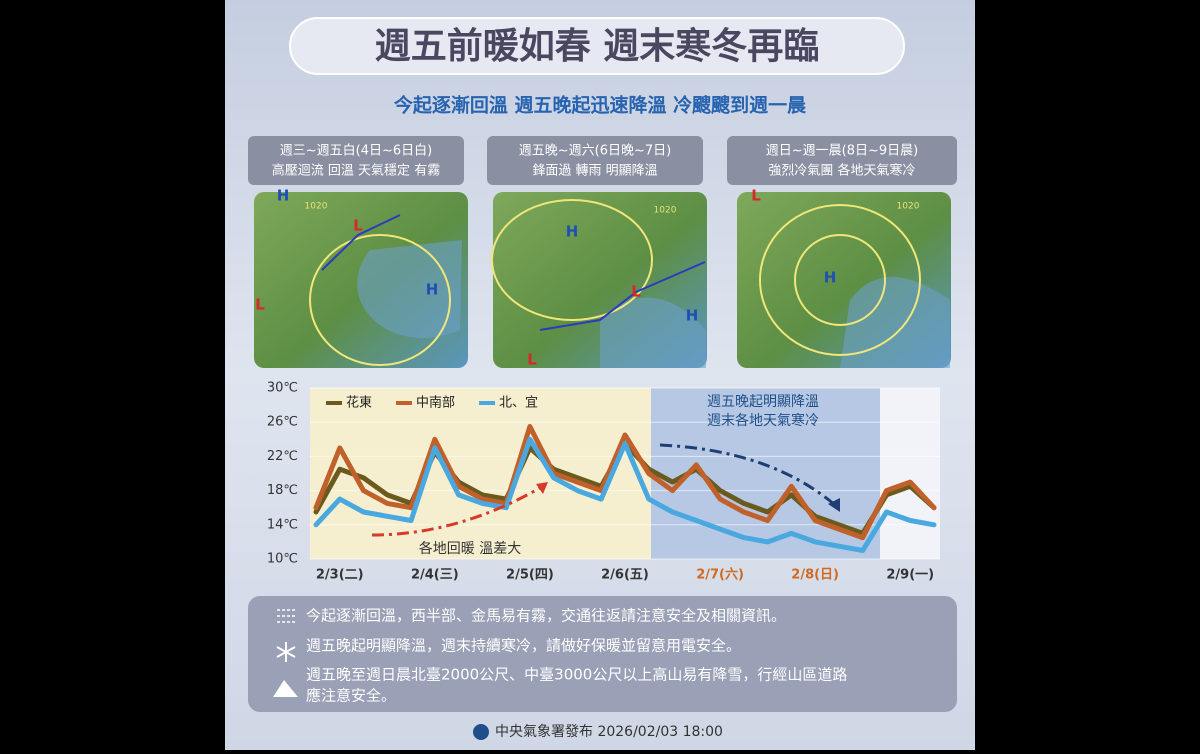 The image size is (1200, 754). Describe the element at coordinates (594, 171) in the screenshot. I see `panel-desc: 鋒面過 轉雨 明顯降溫` at that location.